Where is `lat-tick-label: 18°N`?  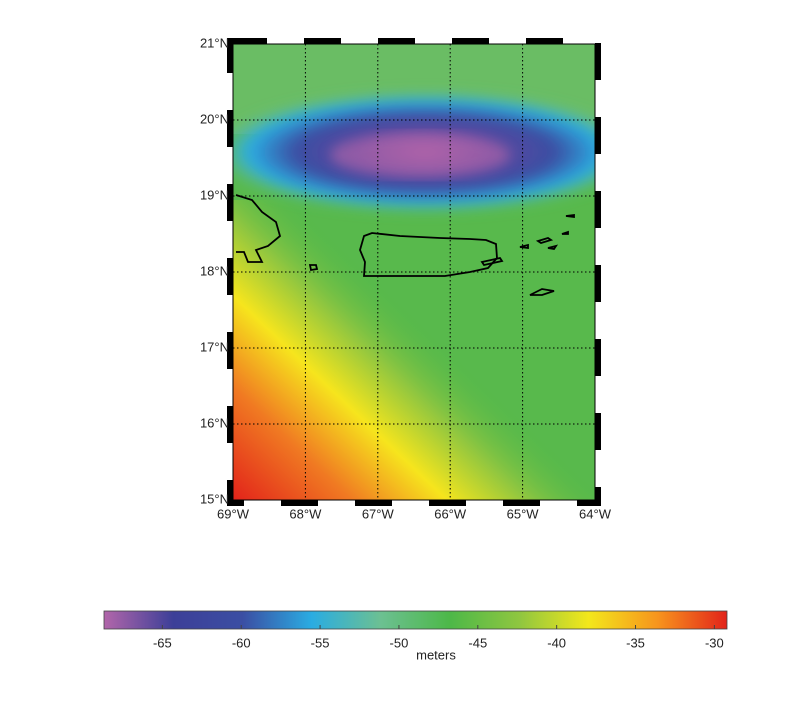
lat-tick-label: 18°N is located at coordinates (214, 270).